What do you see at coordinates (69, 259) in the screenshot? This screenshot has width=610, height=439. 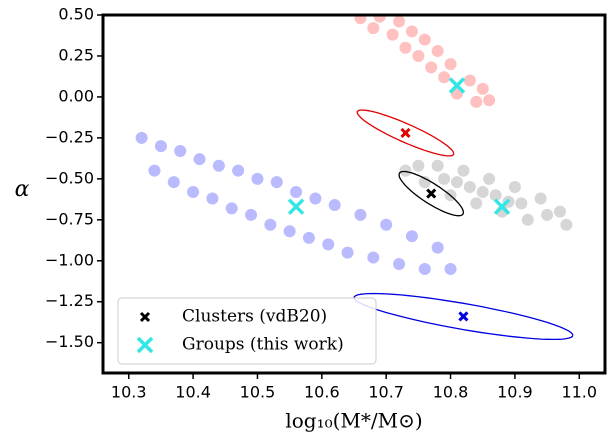 I see `y-tick-label: −1.00` at bounding box center [69, 259].